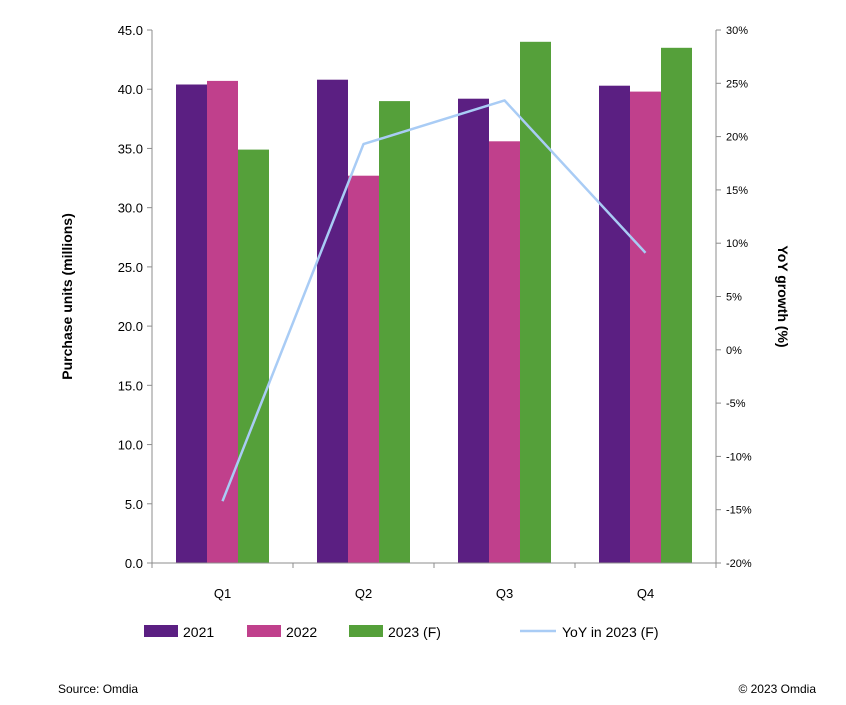  What do you see at coordinates (645, 327) in the screenshot?
I see `bar-2022-q4` at bounding box center [645, 327].